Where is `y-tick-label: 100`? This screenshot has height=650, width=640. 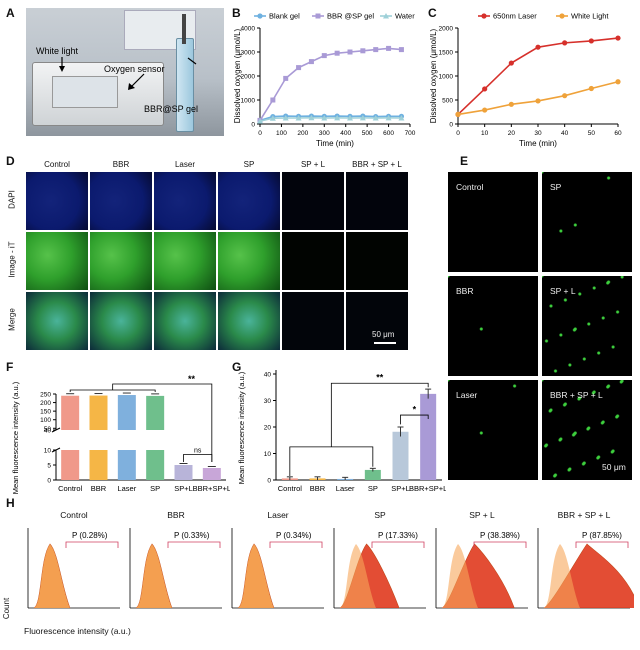 y-tick-label: 100 is located at coordinates (45, 420).